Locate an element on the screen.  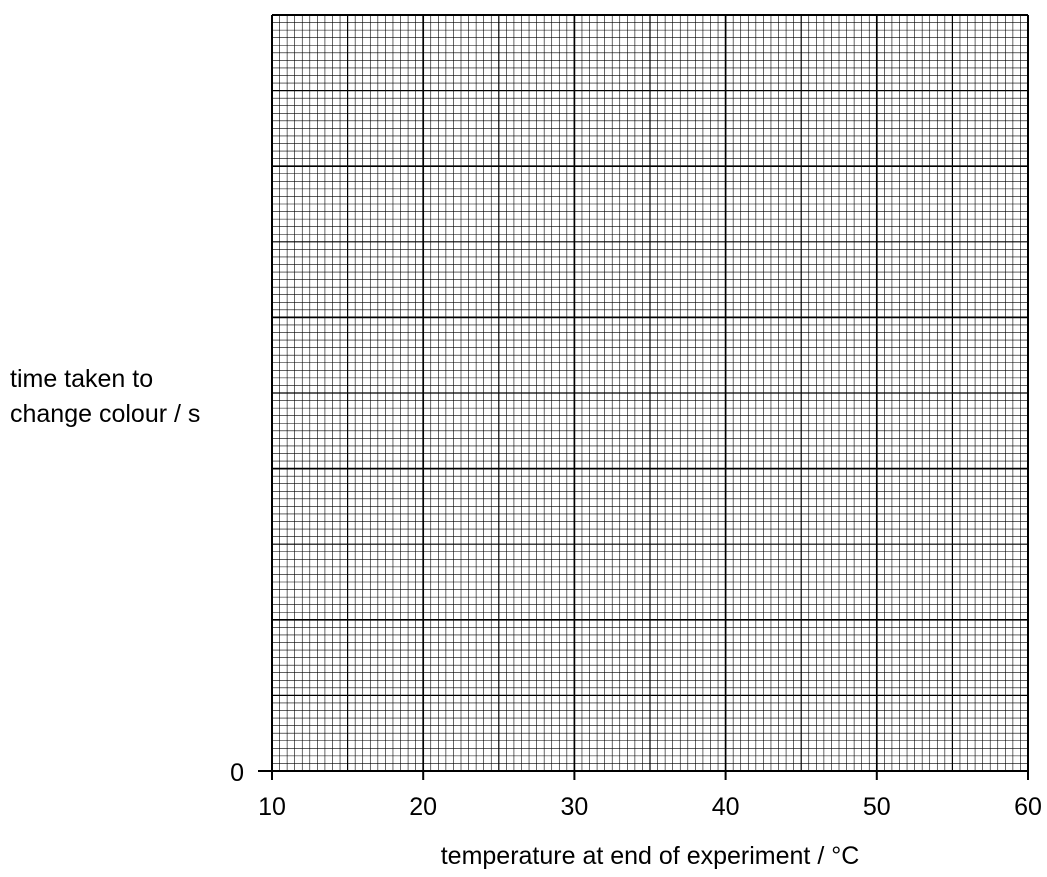
y-axis-label-line-2: change colour / s is located at coordinates (105, 414).